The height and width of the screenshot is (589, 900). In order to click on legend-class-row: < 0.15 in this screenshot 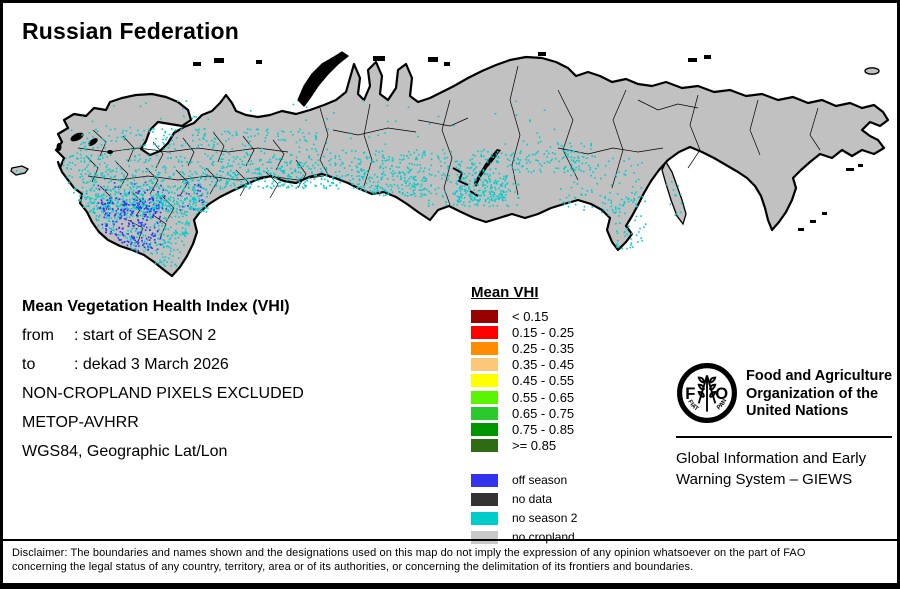, I will do `click(524, 316)`.